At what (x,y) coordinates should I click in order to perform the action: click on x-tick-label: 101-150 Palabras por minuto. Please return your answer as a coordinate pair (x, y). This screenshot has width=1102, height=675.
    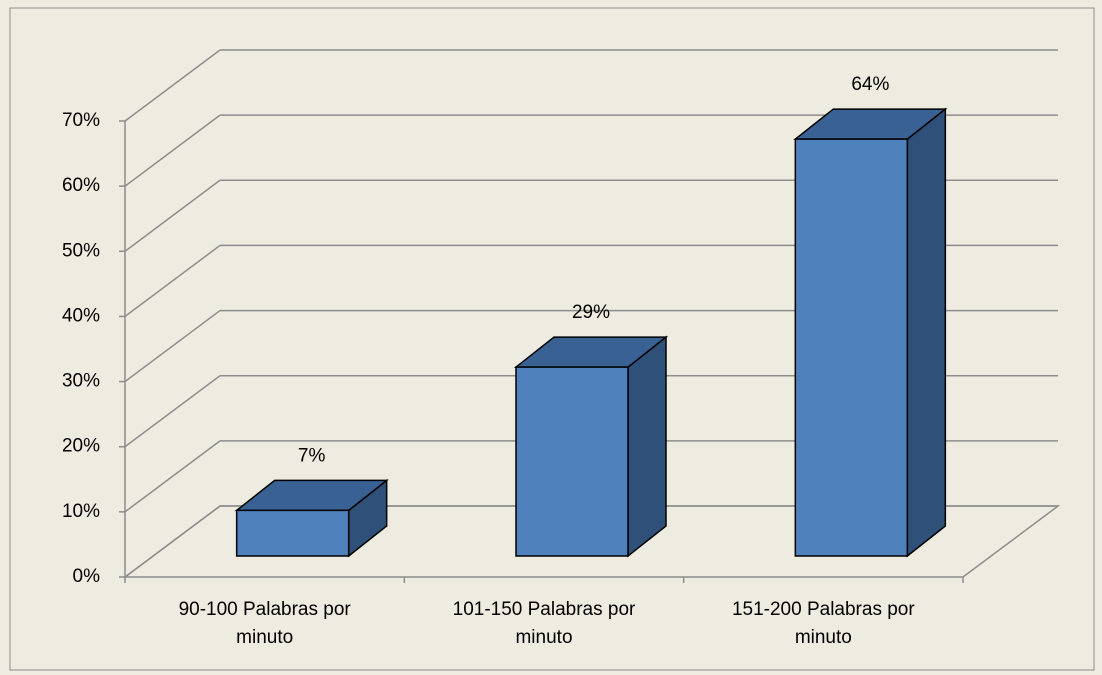
    Looking at the image, I should click on (544, 623).